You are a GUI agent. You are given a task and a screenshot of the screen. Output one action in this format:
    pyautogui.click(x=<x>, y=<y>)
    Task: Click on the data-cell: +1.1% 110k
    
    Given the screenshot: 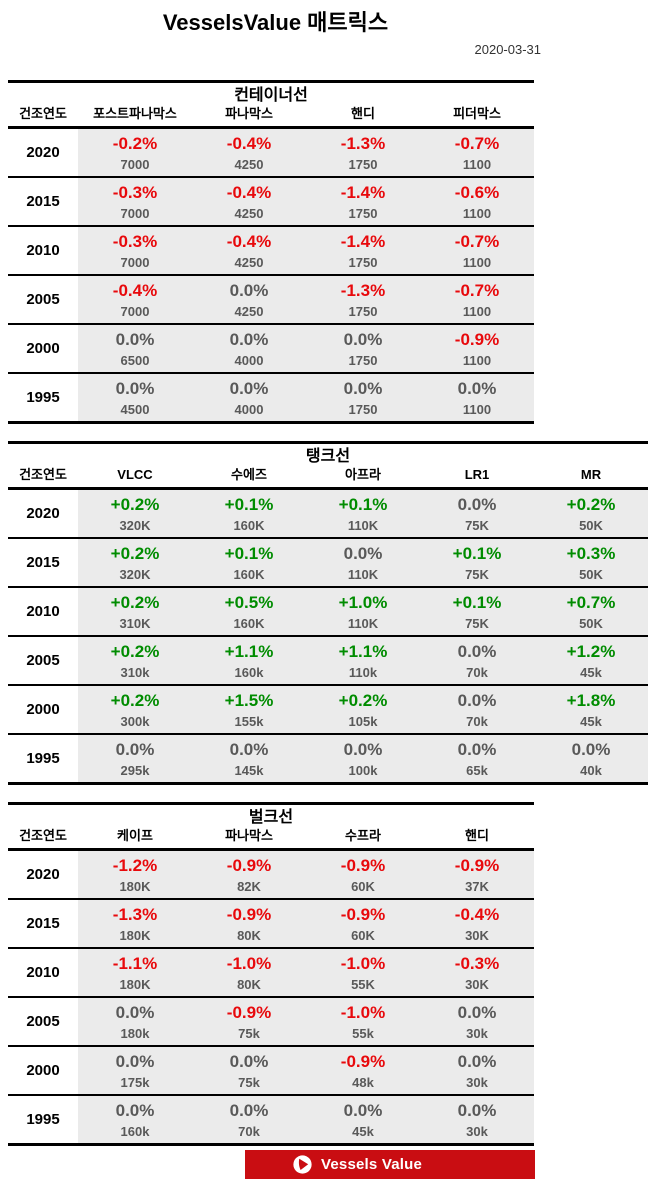 What is the action you would take?
    pyautogui.click(x=363, y=660)
    